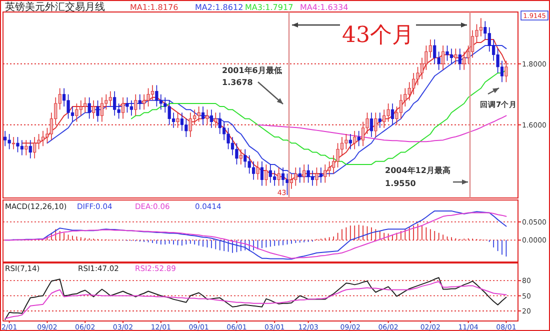 This screenshot has width=550, height=331. I want to click on text: MA3:1.7917, so click(269, 7).